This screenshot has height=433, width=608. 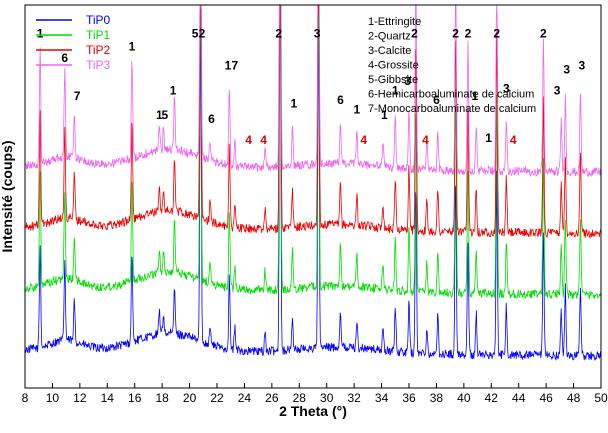 I want to click on x-tick-label: 8, so click(x=25, y=398).